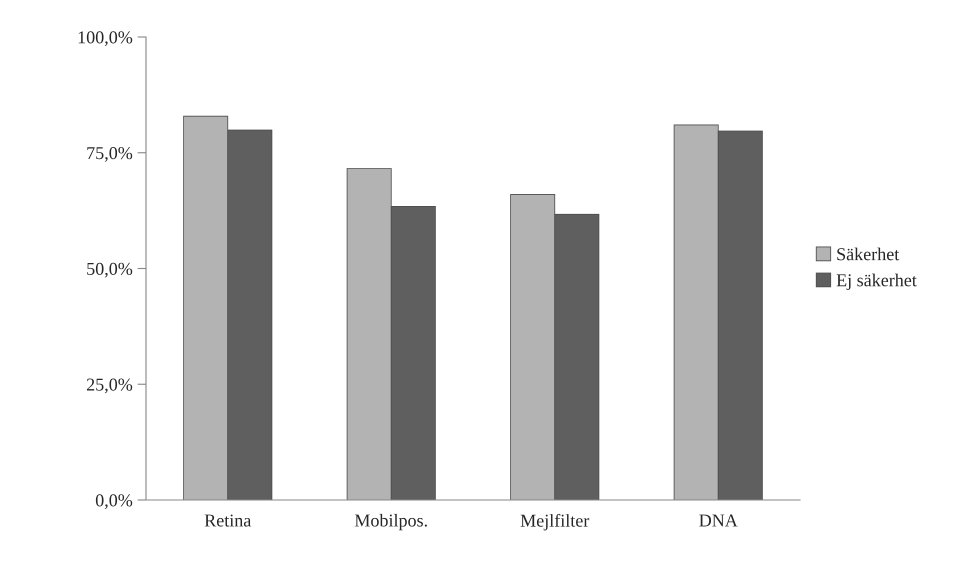 The height and width of the screenshot is (579, 956). Describe the element at coordinates (718, 520) in the screenshot. I see `x-tick-label: DNA` at that location.